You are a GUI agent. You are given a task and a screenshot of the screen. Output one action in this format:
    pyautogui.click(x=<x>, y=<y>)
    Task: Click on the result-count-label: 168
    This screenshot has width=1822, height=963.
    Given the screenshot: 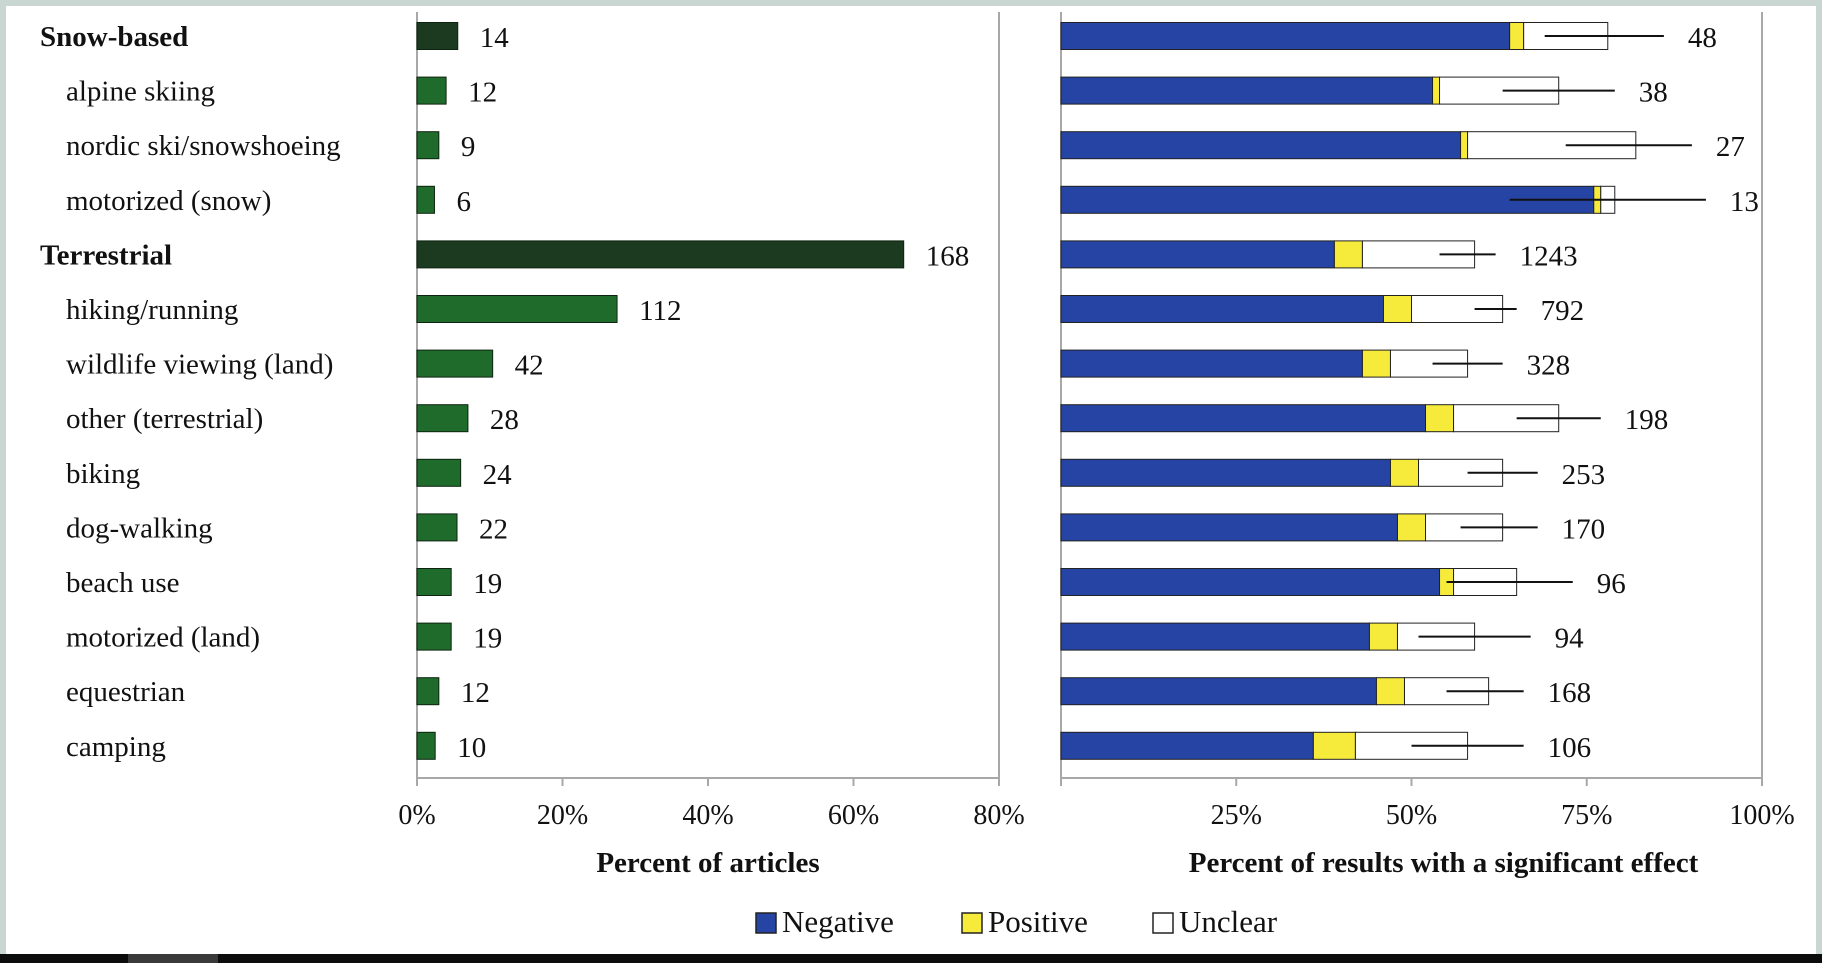 What is the action you would take?
    pyautogui.click(x=1570, y=693)
    